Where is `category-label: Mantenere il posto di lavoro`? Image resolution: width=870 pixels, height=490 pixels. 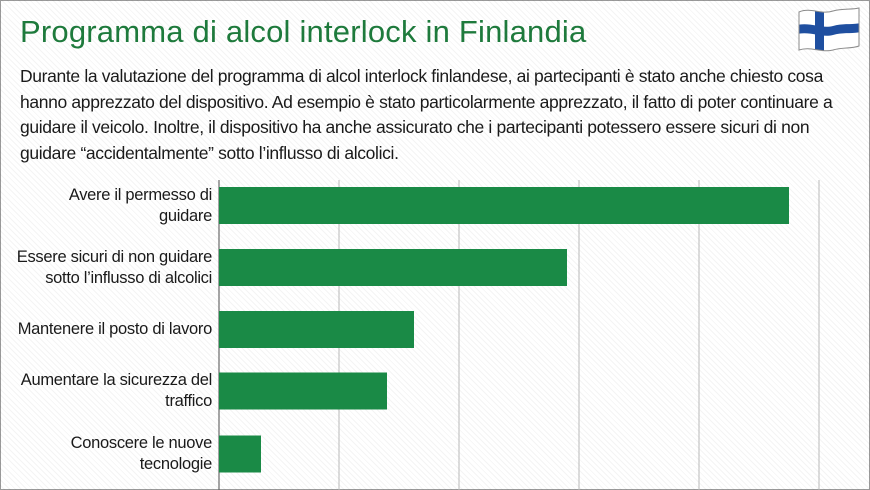
category-label: Mantenere il posto di lavoro is located at coordinates (115, 329).